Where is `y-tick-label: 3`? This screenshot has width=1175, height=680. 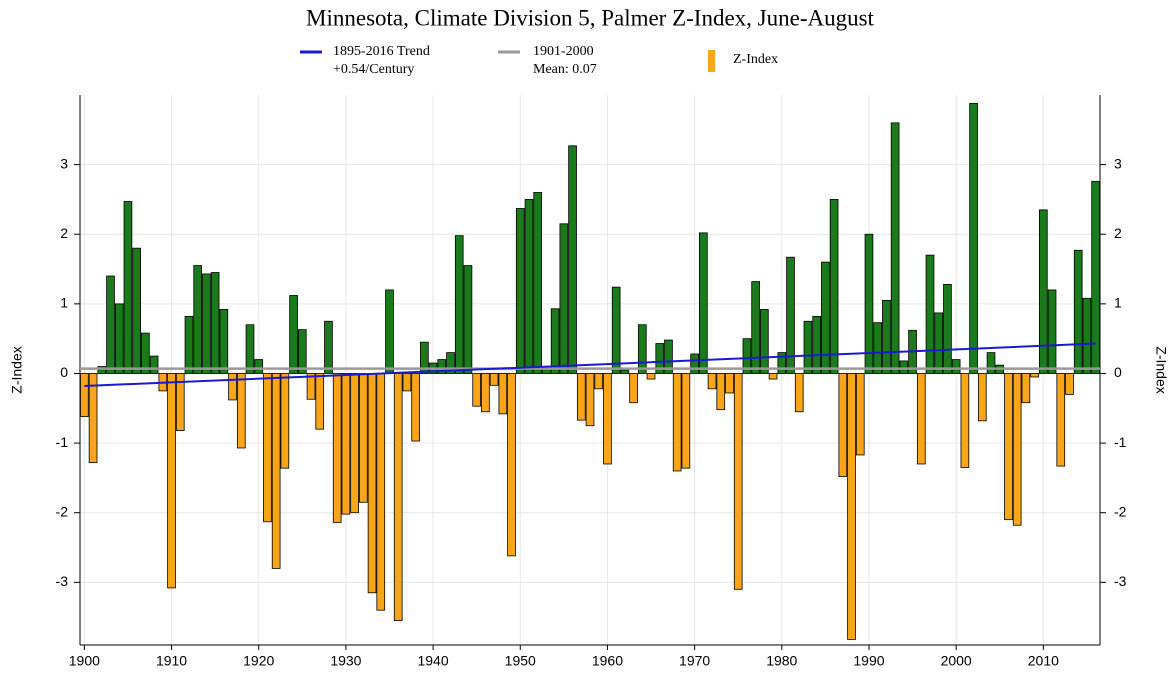
y-tick-label: 3 is located at coordinates (64, 163).